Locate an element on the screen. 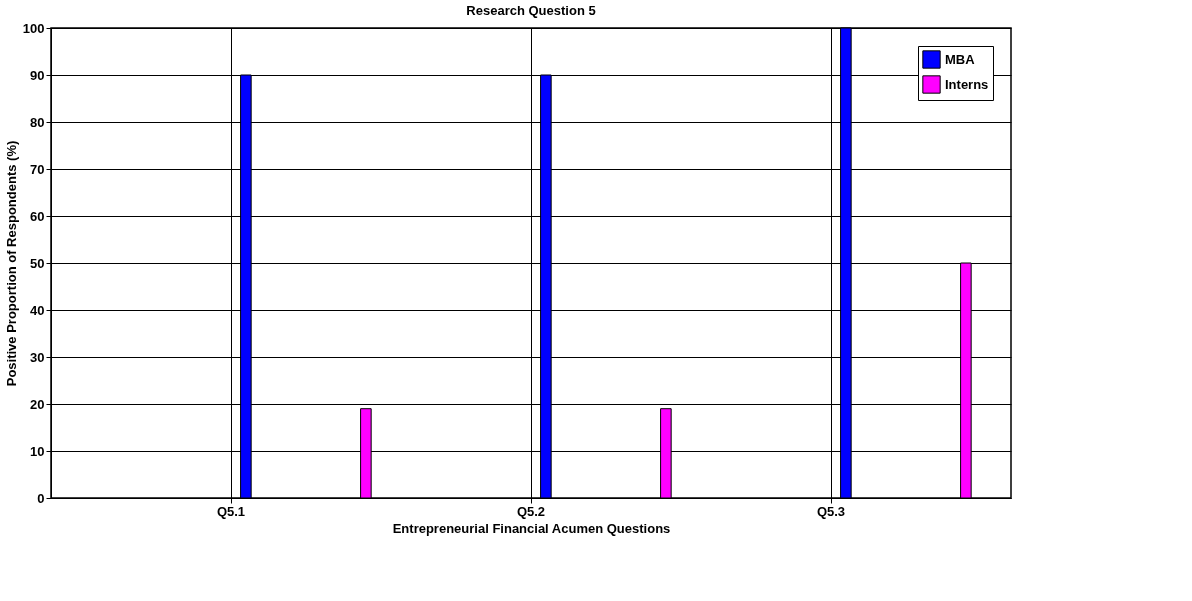 Image resolution: width=1192 pixels, height=601 pixels. y-tick-label: 70 is located at coordinates (37, 169).